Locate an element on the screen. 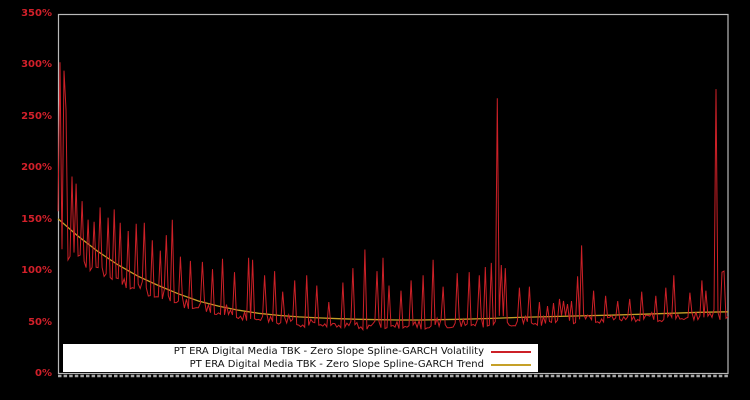 Image resolution: width=750 pixels, height=400 pixels. y-axis-tick-label: 200% is located at coordinates (36, 168).